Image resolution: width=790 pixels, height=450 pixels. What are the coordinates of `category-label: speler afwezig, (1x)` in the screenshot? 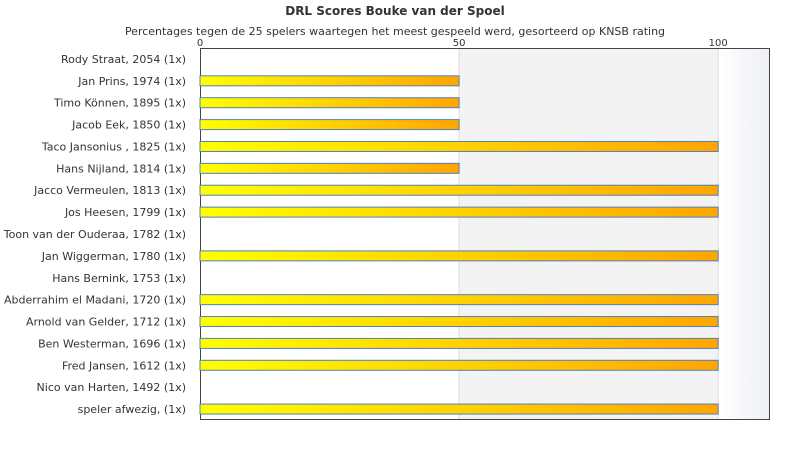 It's located at (132, 409).